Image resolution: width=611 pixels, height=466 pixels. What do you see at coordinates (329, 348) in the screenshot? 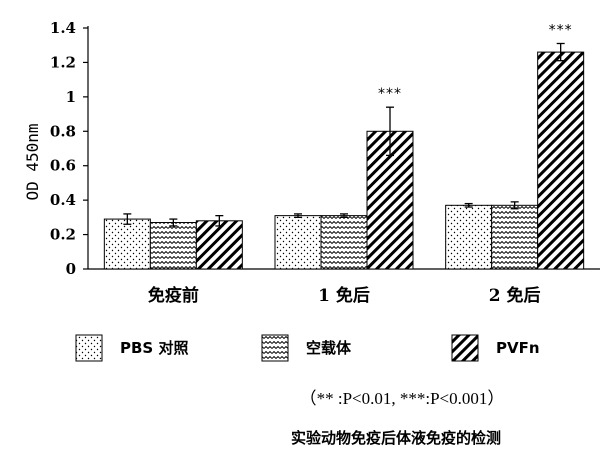
I see `legend-label: 空载体` at bounding box center [329, 348].